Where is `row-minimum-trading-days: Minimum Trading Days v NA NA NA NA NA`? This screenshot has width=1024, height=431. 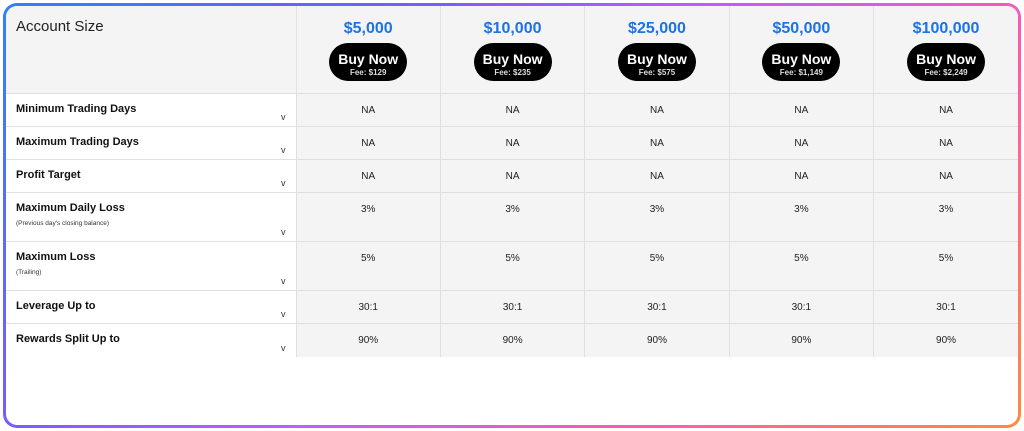 row-minimum-trading-days: Minimum Trading Days v NA NA NA NA NA is located at coordinates (512, 110).